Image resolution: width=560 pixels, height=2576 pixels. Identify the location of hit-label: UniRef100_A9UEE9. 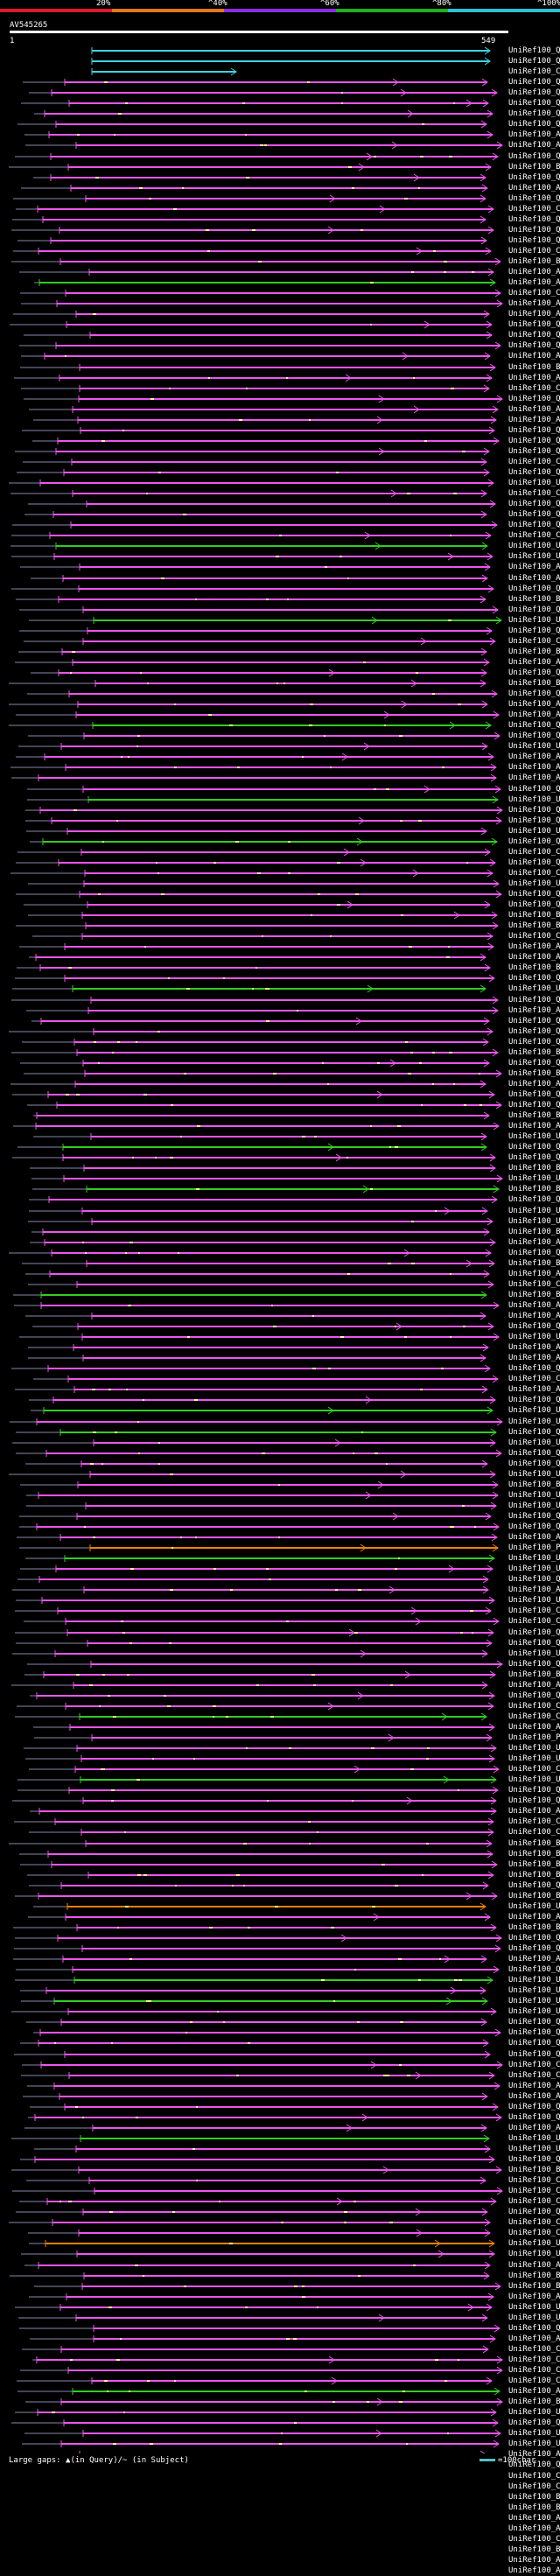
(534, 282).